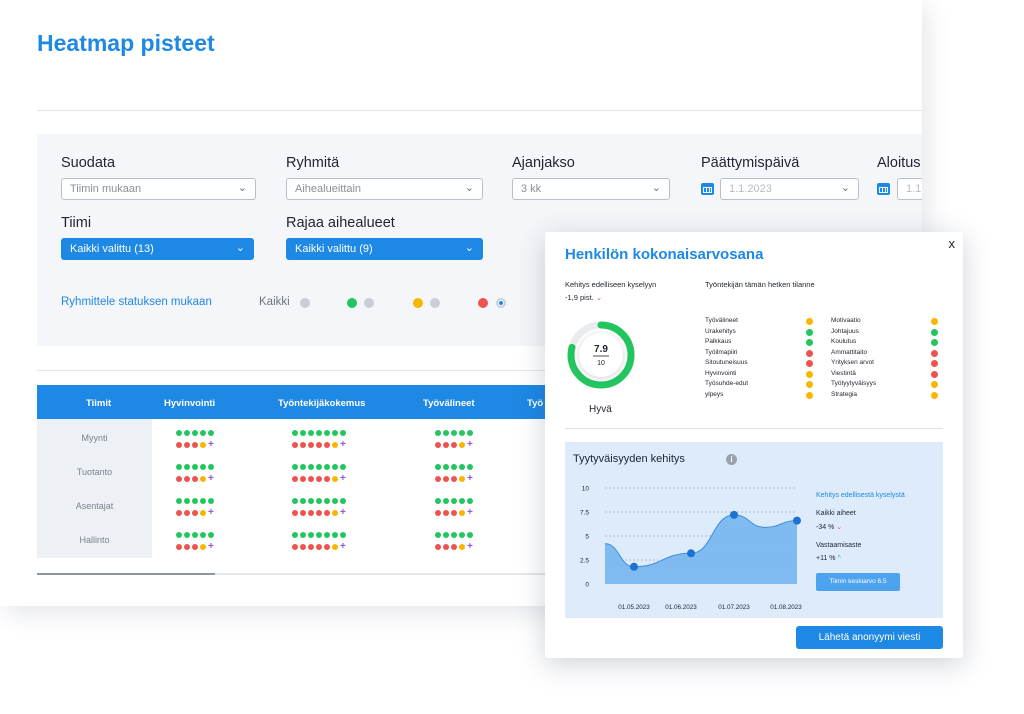  Describe the element at coordinates (158, 189) in the screenshot. I see `suodata-select: Tiimin mukaan ⌄` at that location.